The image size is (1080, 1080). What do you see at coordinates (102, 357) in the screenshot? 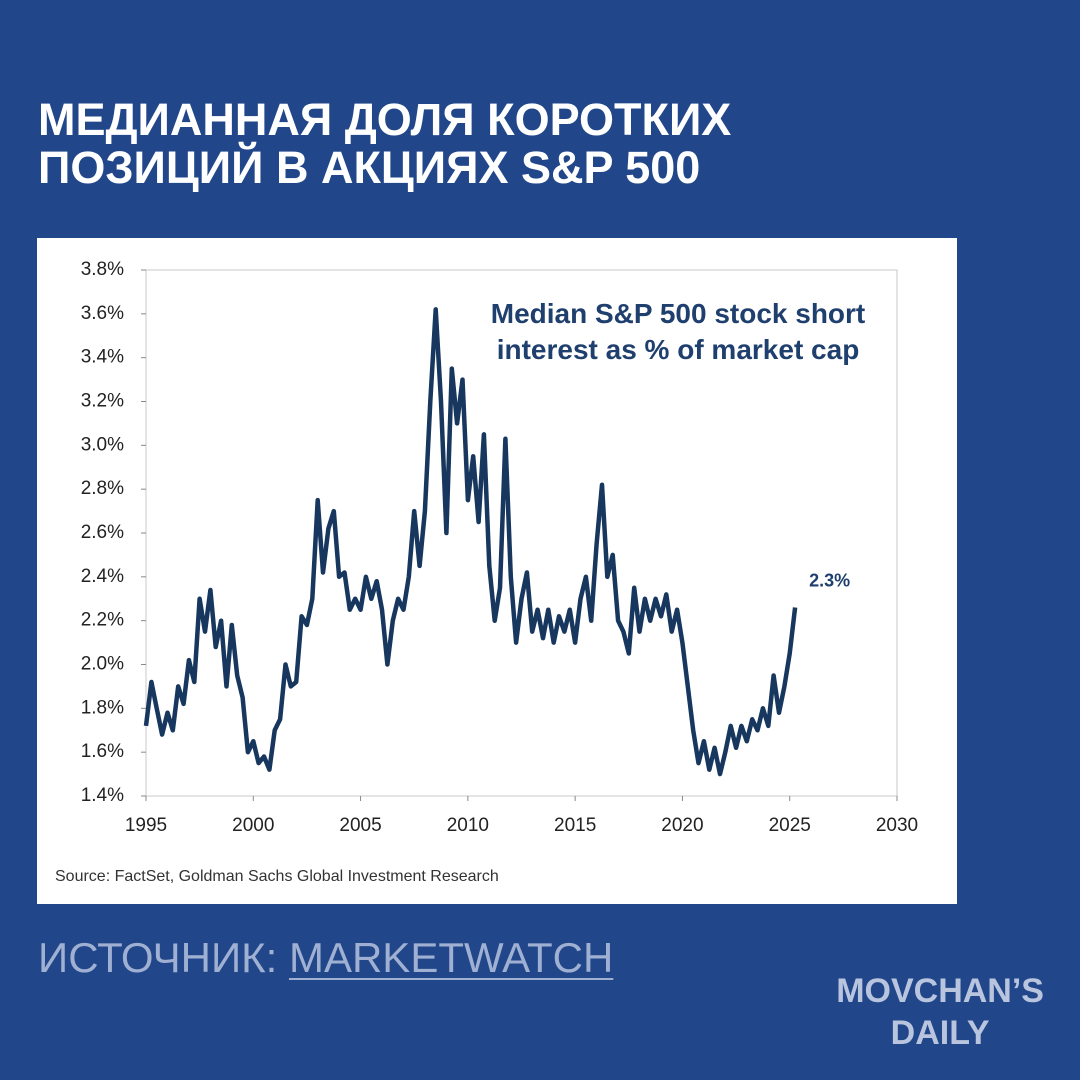
I see `y-tick-label: 3.4%` at bounding box center [102, 357].